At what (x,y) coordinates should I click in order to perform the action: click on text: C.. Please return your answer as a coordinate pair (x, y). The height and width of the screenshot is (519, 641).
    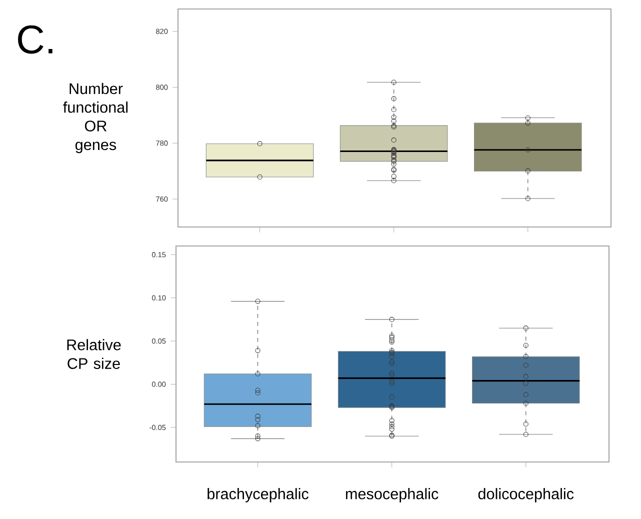
    Looking at the image, I should click on (35, 39).